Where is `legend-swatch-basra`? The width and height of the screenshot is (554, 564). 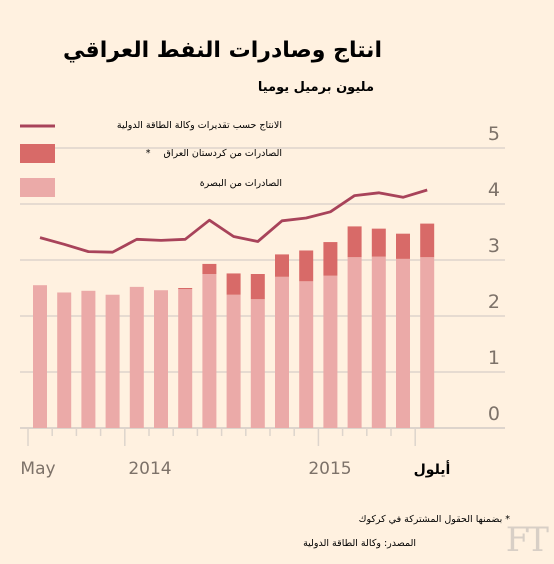 legend-swatch-basra is located at coordinates (37, 187).